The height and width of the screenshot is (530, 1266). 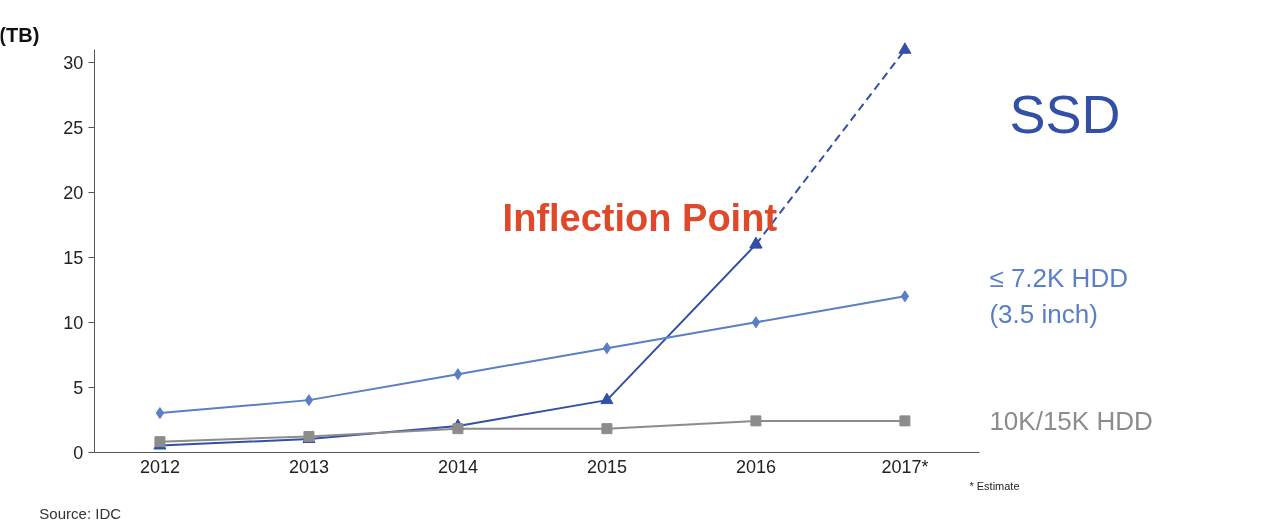 What do you see at coordinates (905, 467) in the screenshot?
I see `x-tick-label: 2017*` at bounding box center [905, 467].